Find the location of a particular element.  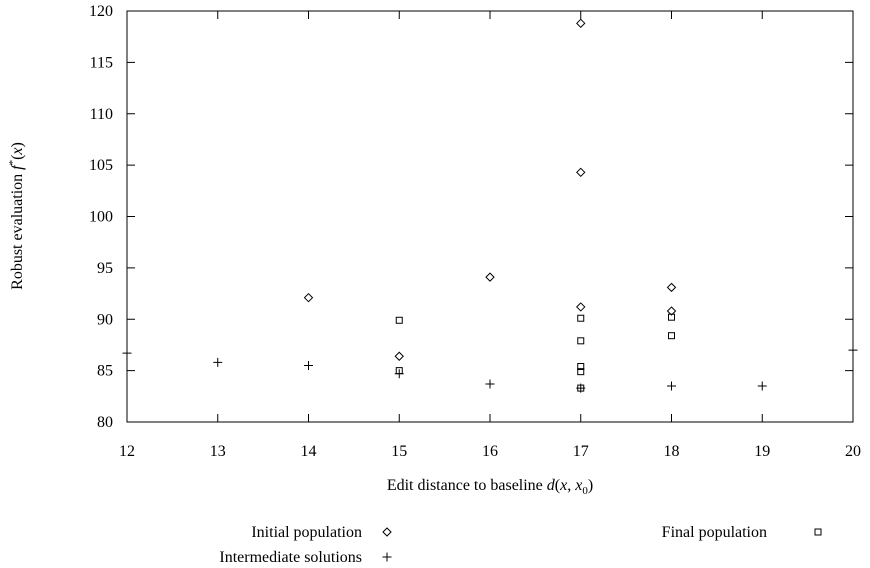

y-tick-label: 110 is located at coordinates (101, 114).